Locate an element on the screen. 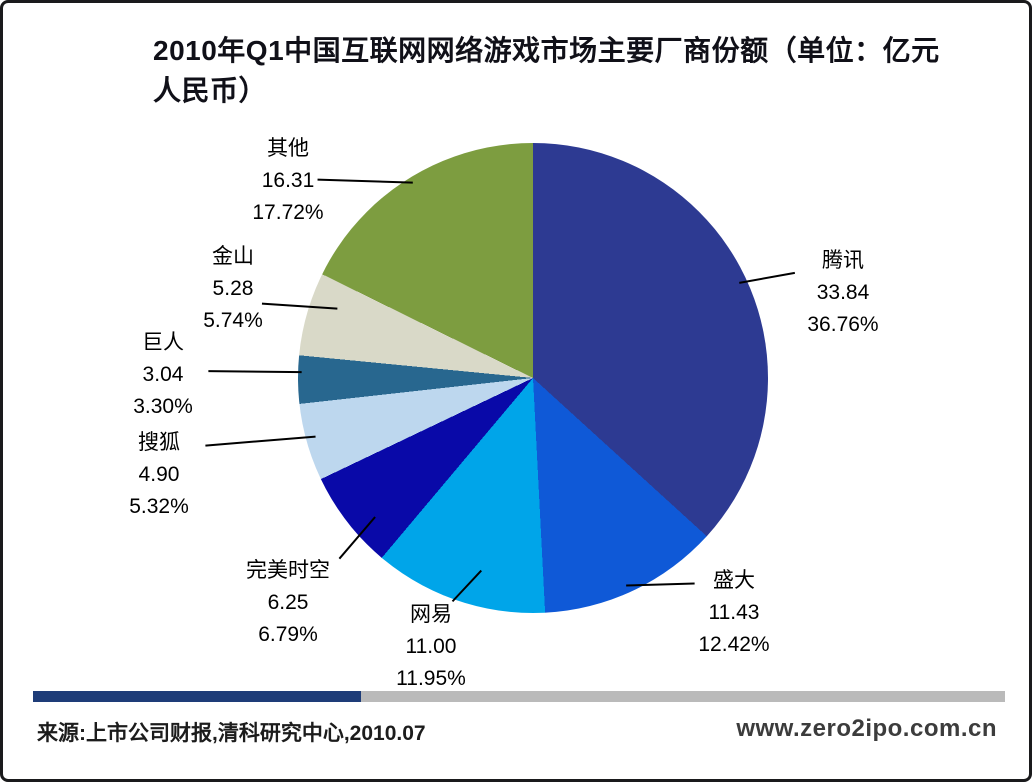  slice-value: 5.28 is located at coordinates (233, 288).